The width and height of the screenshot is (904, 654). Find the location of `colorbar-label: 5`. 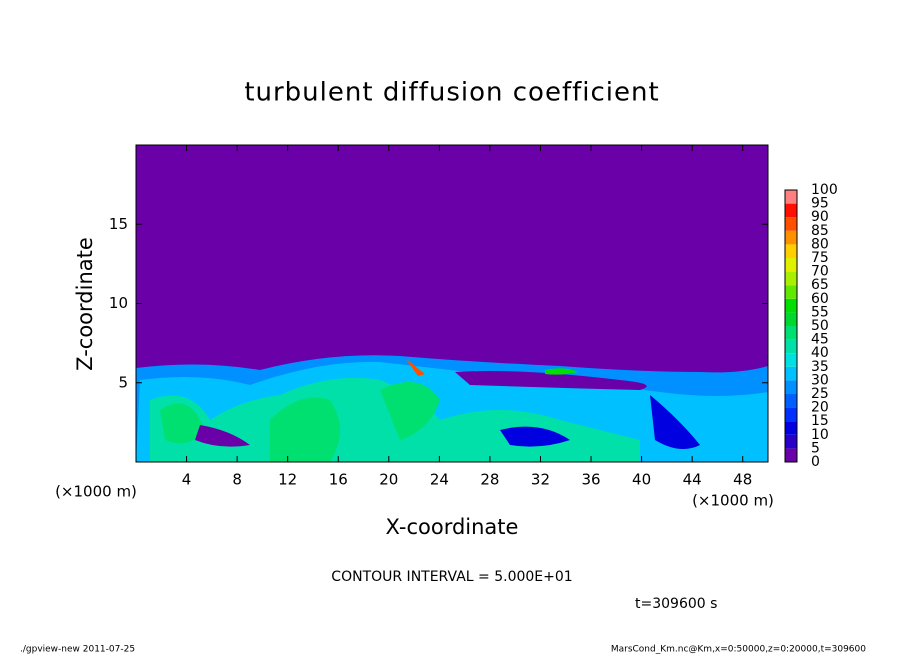

colorbar-label: 5 is located at coordinates (815, 448).